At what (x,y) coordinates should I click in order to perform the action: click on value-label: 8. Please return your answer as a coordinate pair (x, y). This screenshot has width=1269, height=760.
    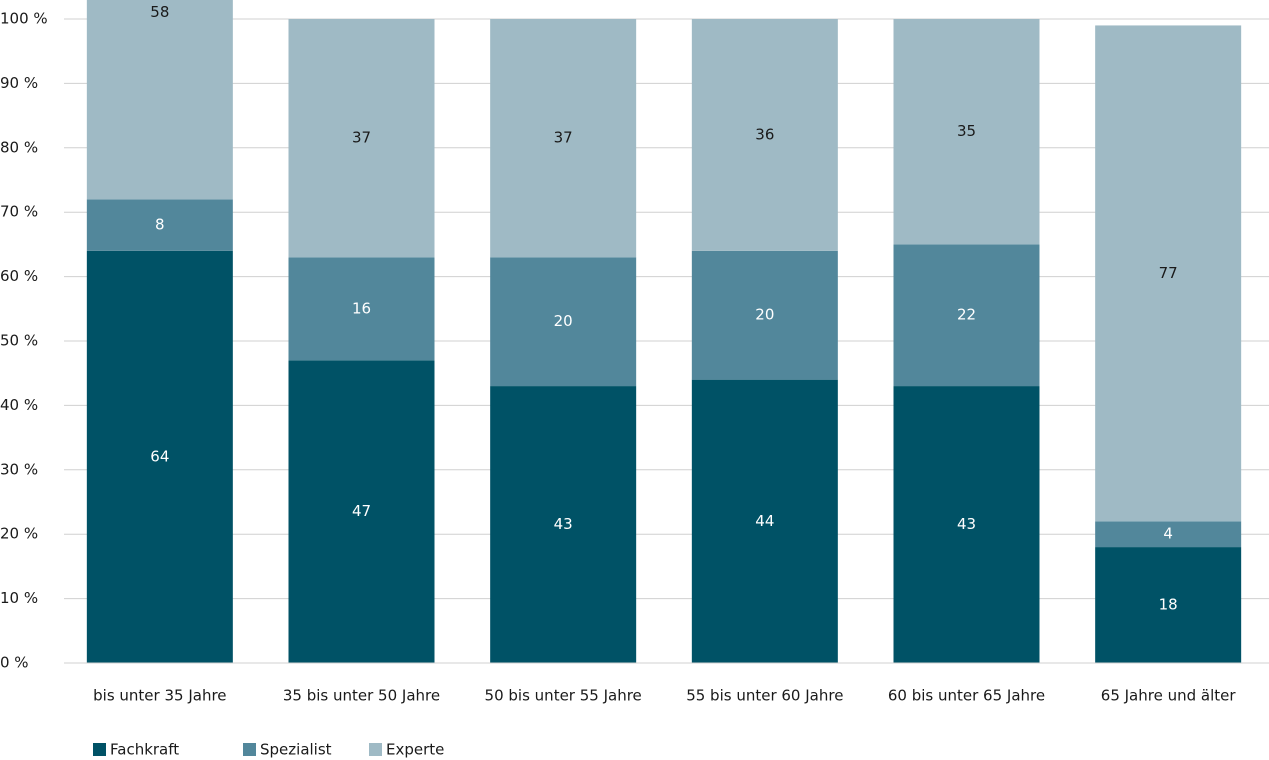
    Looking at the image, I should click on (160, 225).